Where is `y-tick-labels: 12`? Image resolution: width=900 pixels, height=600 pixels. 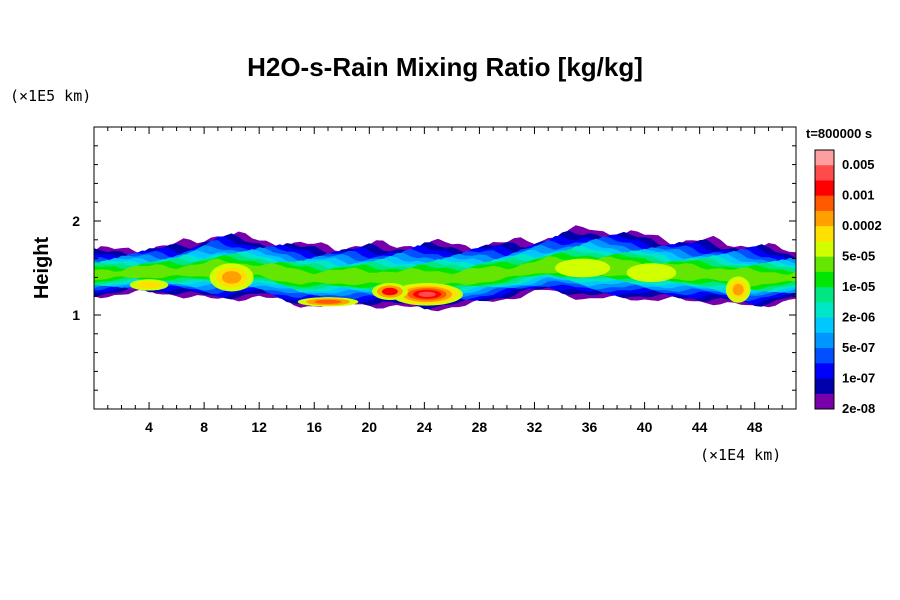
y-tick-labels: 12 is located at coordinates (76, 268).